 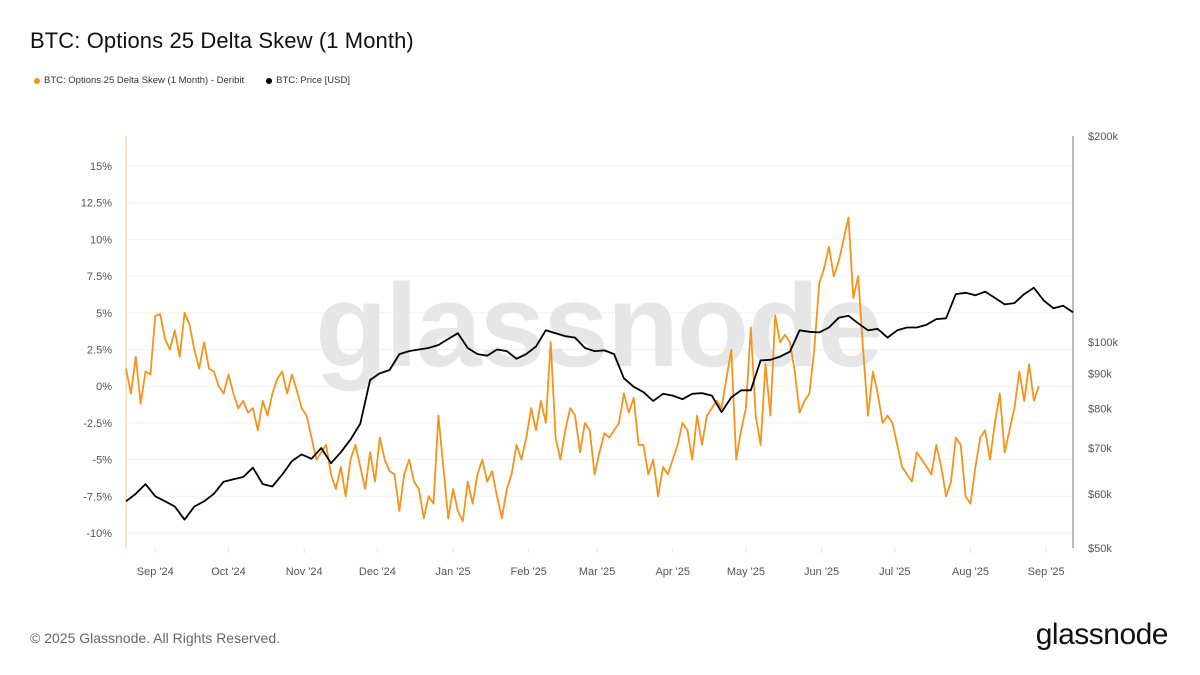 What do you see at coordinates (269, 80) in the screenshot?
I see `legend-dot-price` at bounding box center [269, 80].